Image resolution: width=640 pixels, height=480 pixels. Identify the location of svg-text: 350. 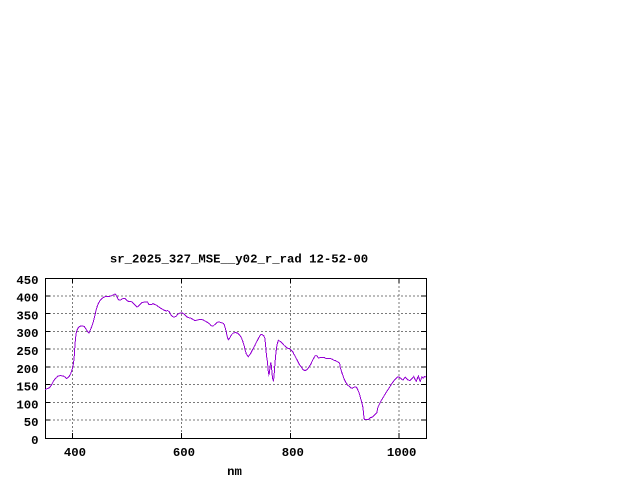
(27, 317).